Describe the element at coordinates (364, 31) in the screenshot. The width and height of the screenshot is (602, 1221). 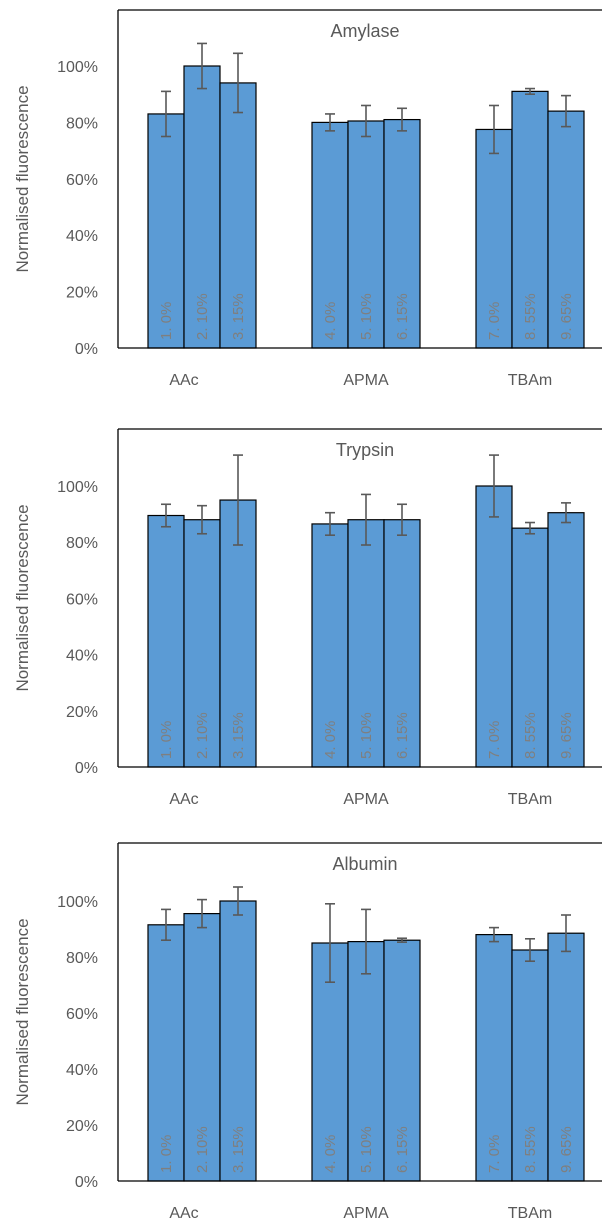
I see `chart-title: Amylase` at that location.